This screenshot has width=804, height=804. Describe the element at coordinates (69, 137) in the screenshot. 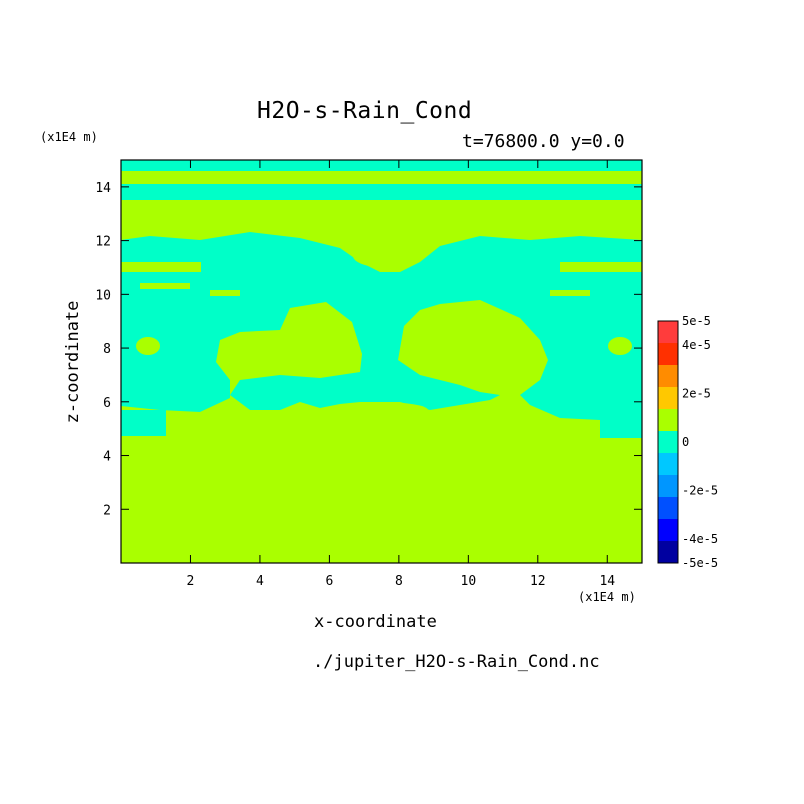

I see `y-axis-unit: (x1E4 m)` at that location.